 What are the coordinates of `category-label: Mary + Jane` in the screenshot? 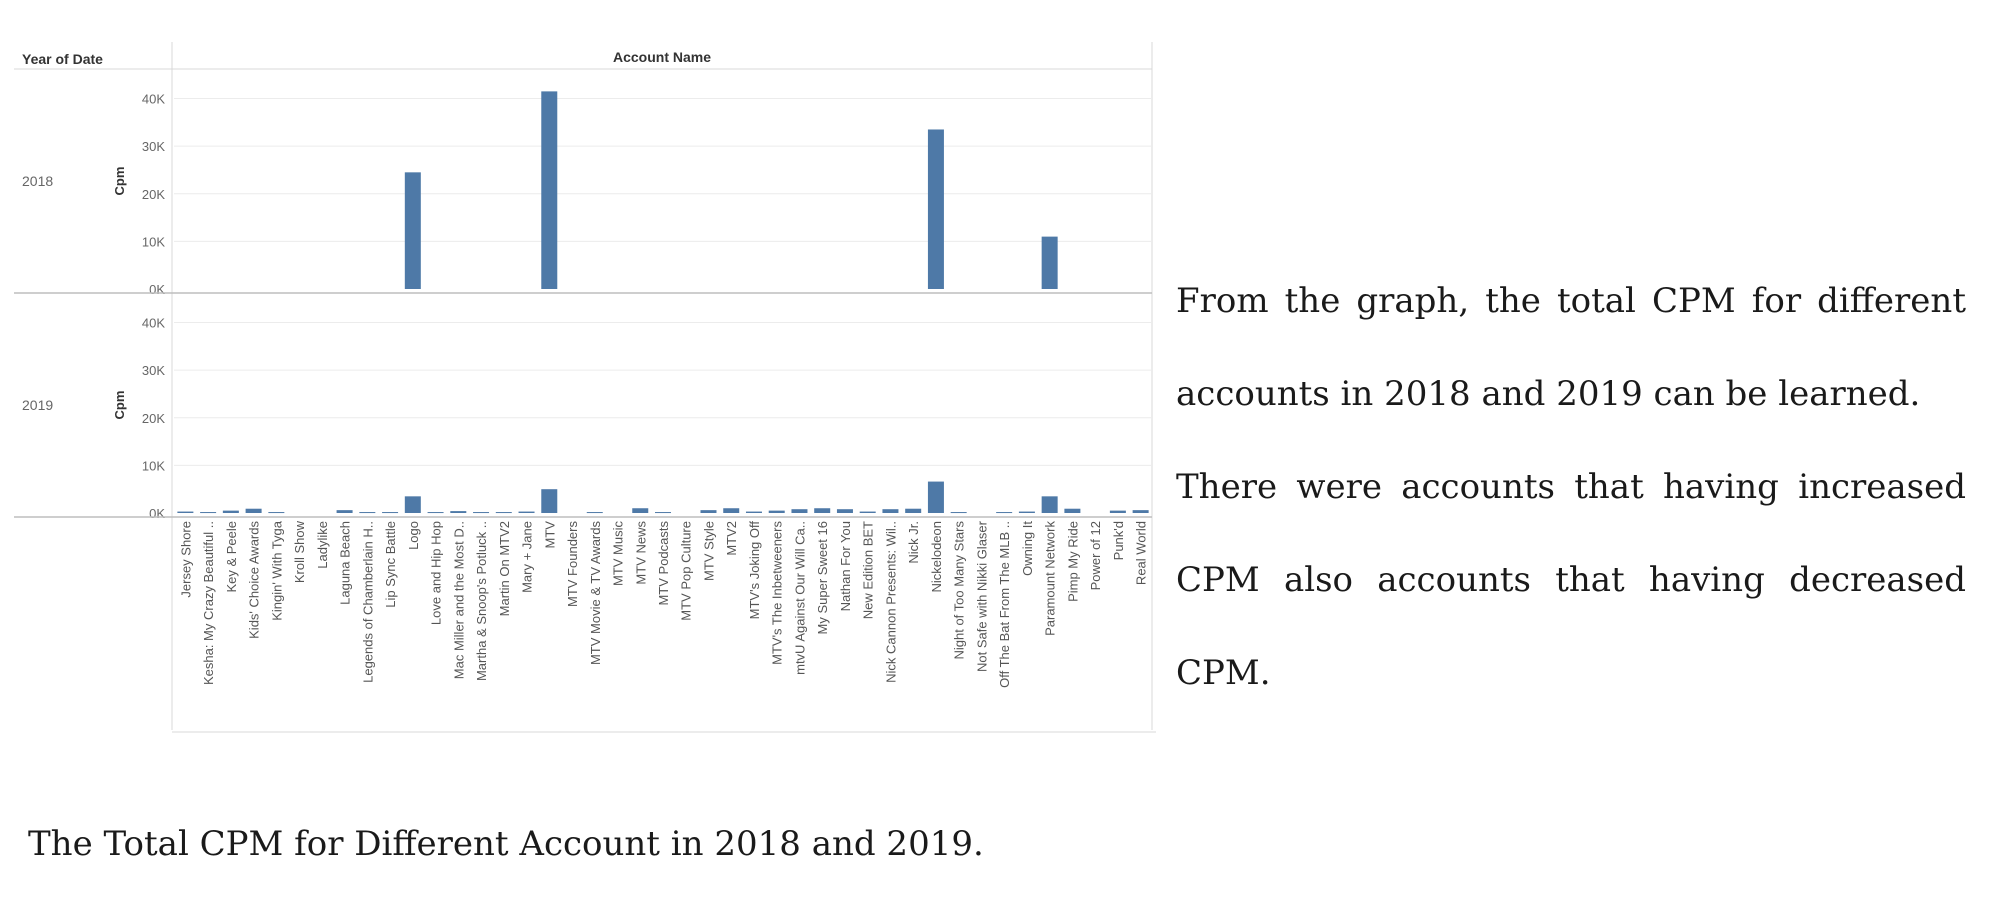 It's located at (527, 557).